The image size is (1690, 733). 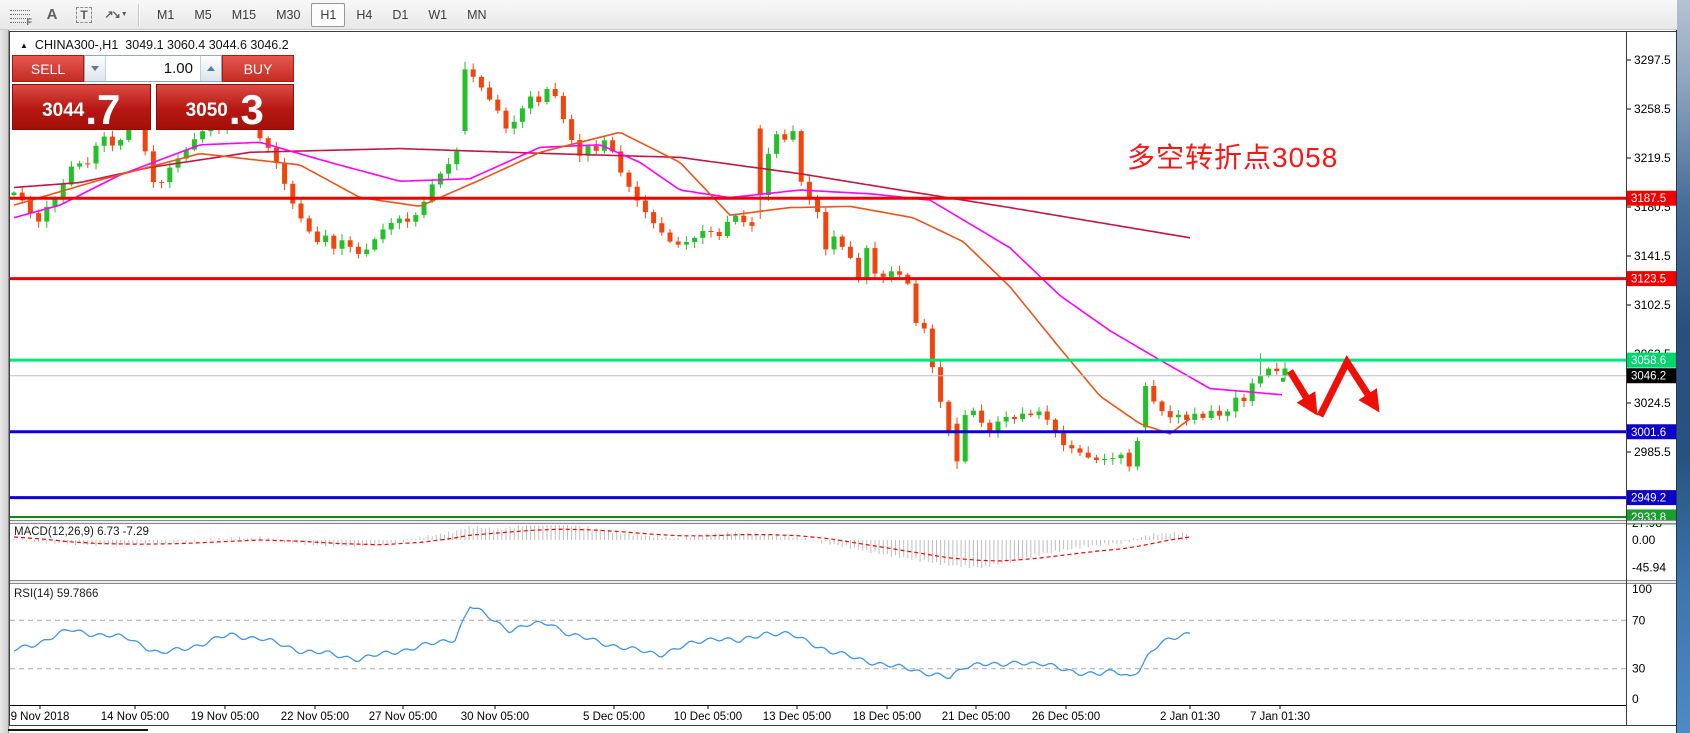 I want to click on rsi-panel: RSI(14) 59.7866, so click(x=818, y=633).